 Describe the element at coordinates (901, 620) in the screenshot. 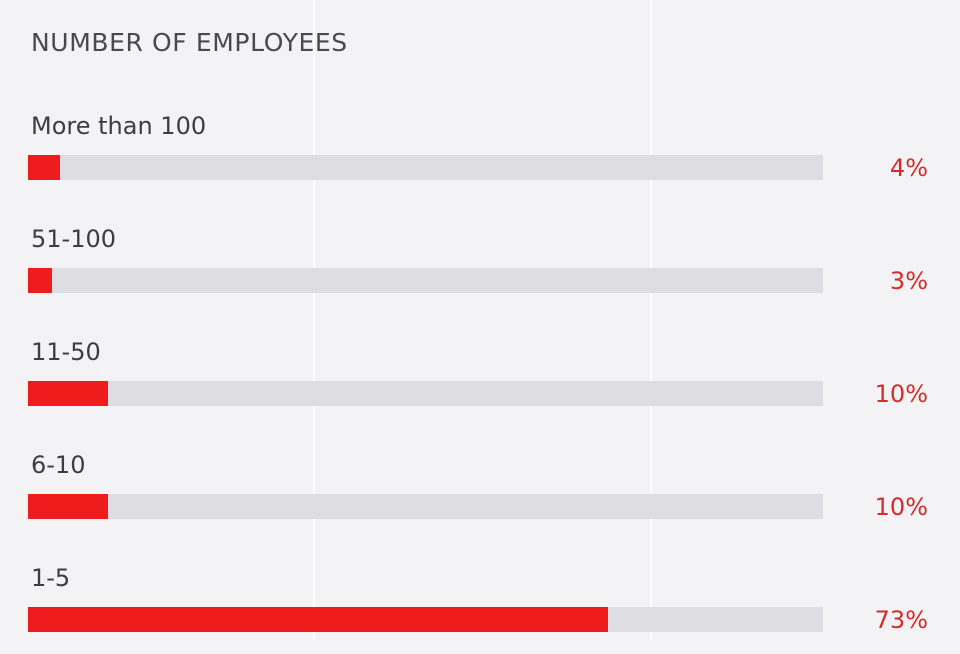

I see `value-label: 73%` at that location.